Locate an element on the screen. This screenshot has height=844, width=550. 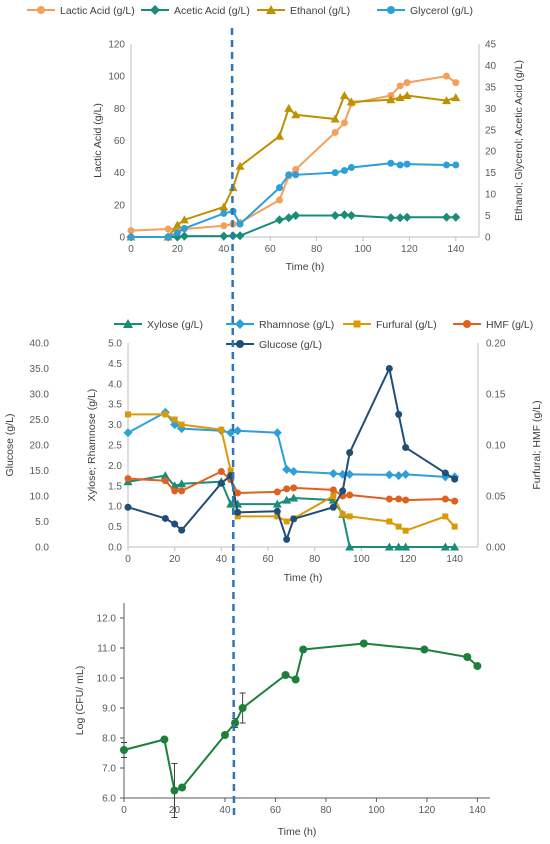
chart1-y2tick: 15 is located at coordinates (491, 173).